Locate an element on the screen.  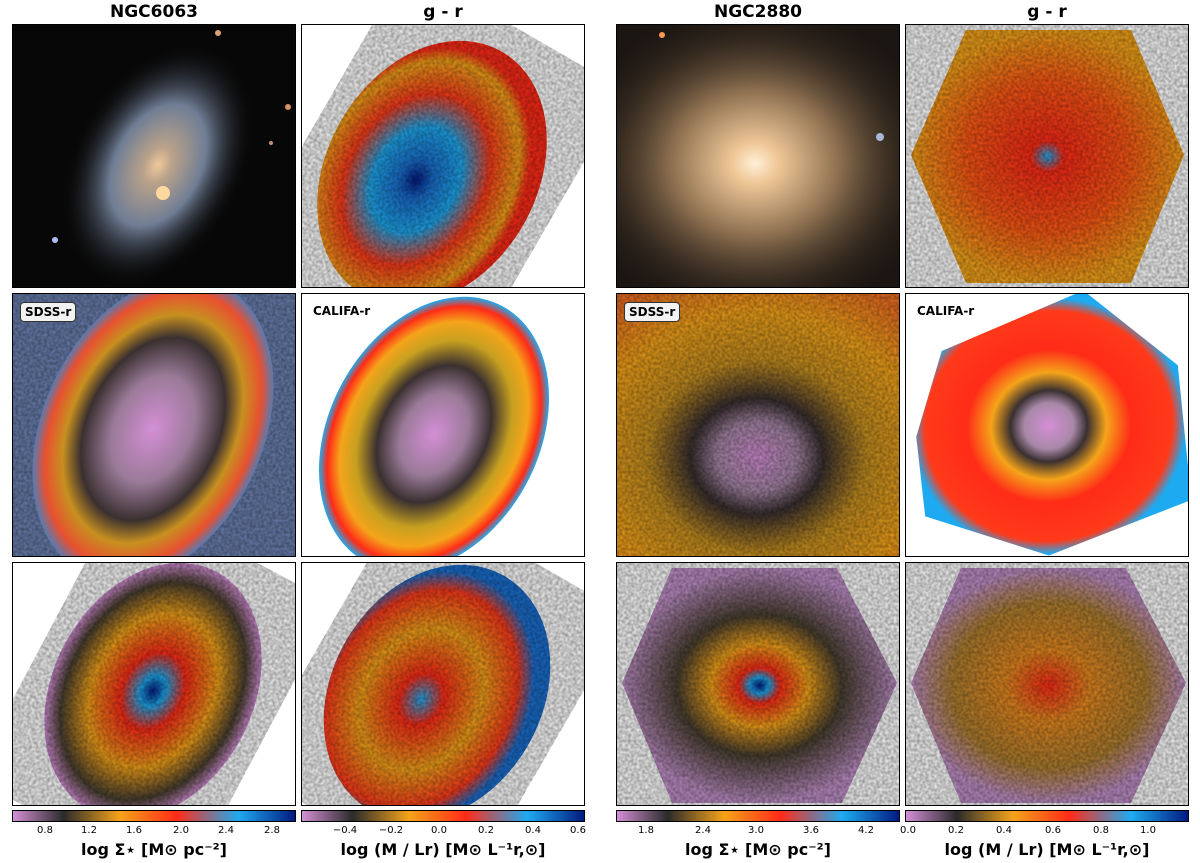
colorbar-mass-to-light-ngc6063 is located at coordinates (443, 816).